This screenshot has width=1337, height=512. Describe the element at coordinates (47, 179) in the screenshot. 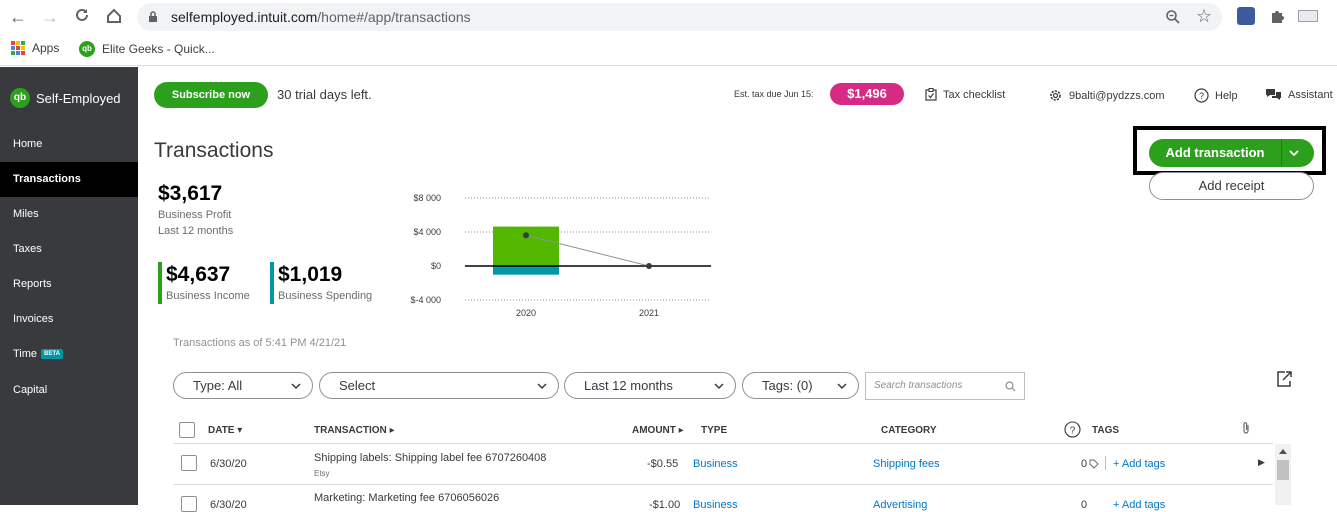

I see `sidebar-item-label: Transactions` at that location.